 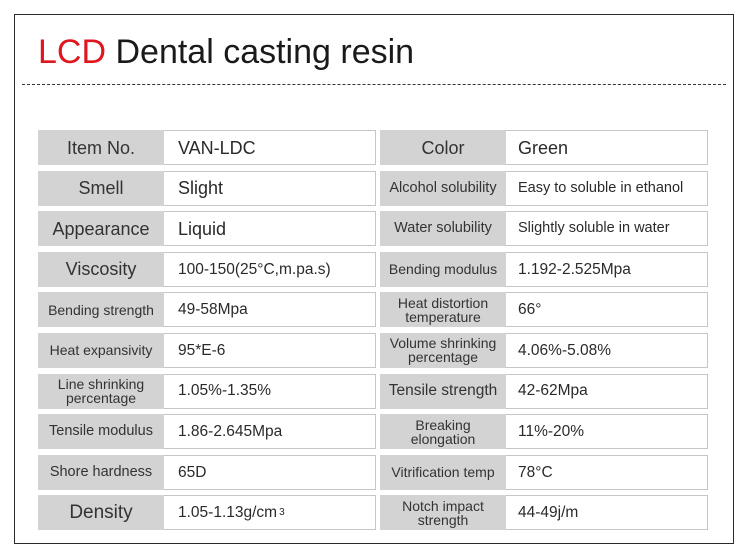 I want to click on spec-label: Breaking elongation, so click(x=443, y=432).